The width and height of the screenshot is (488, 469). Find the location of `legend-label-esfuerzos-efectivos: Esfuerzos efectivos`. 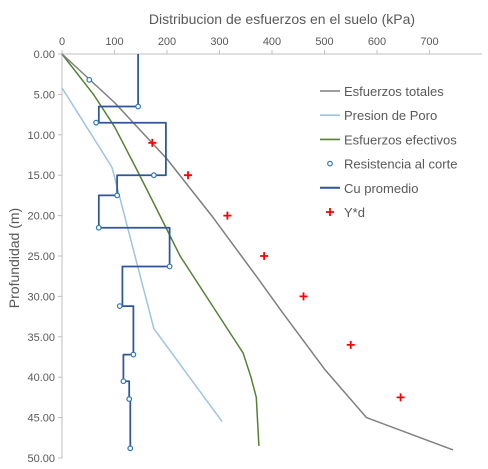

legend-label-esfuerzos-efectivos: Esfuerzos efectivos is located at coordinates (400, 139).